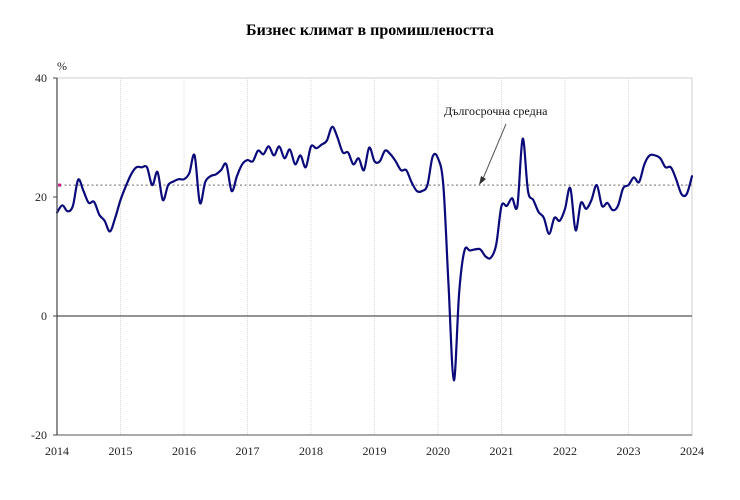 Image resolution: width=740 pixels, height=500 pixels. I want to click on x-tick-label: 2019, so click(375, 451).